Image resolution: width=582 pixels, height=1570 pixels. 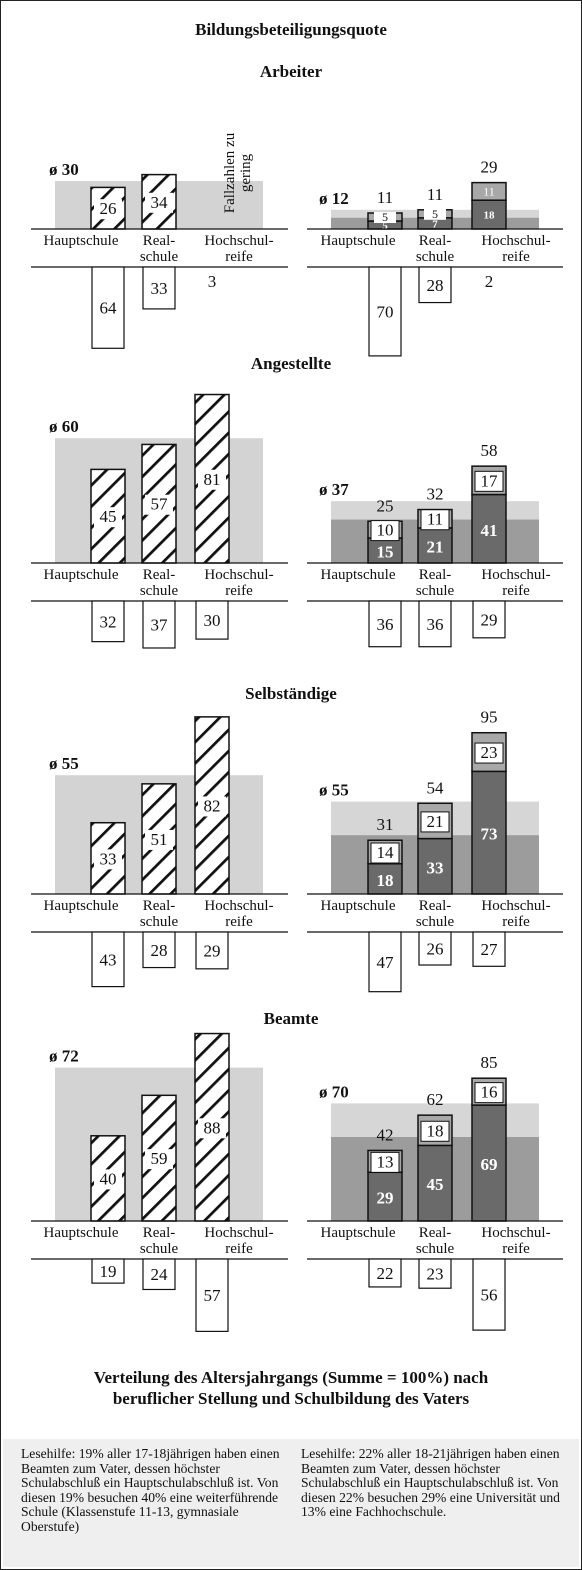 What do you see at coordinates (238, 241) in the screenshot?
I see `panel-1-left-category-3-line-1: Hochschul-` at bounding box center [238, 241].